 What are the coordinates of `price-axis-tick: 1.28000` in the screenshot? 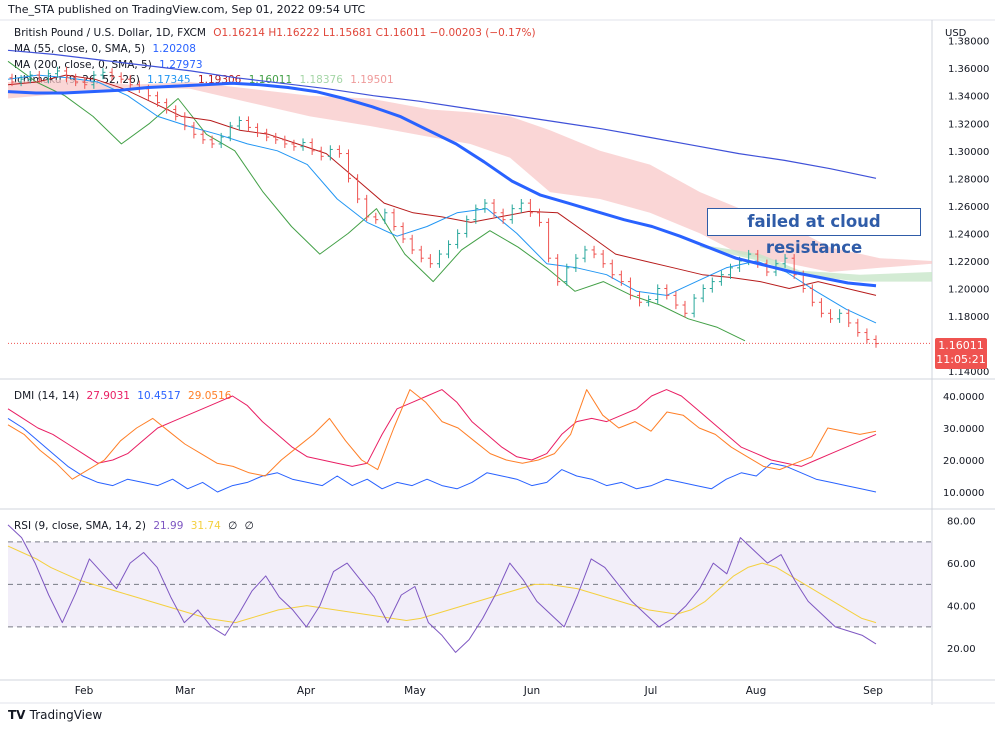 It's located at (968, 179).